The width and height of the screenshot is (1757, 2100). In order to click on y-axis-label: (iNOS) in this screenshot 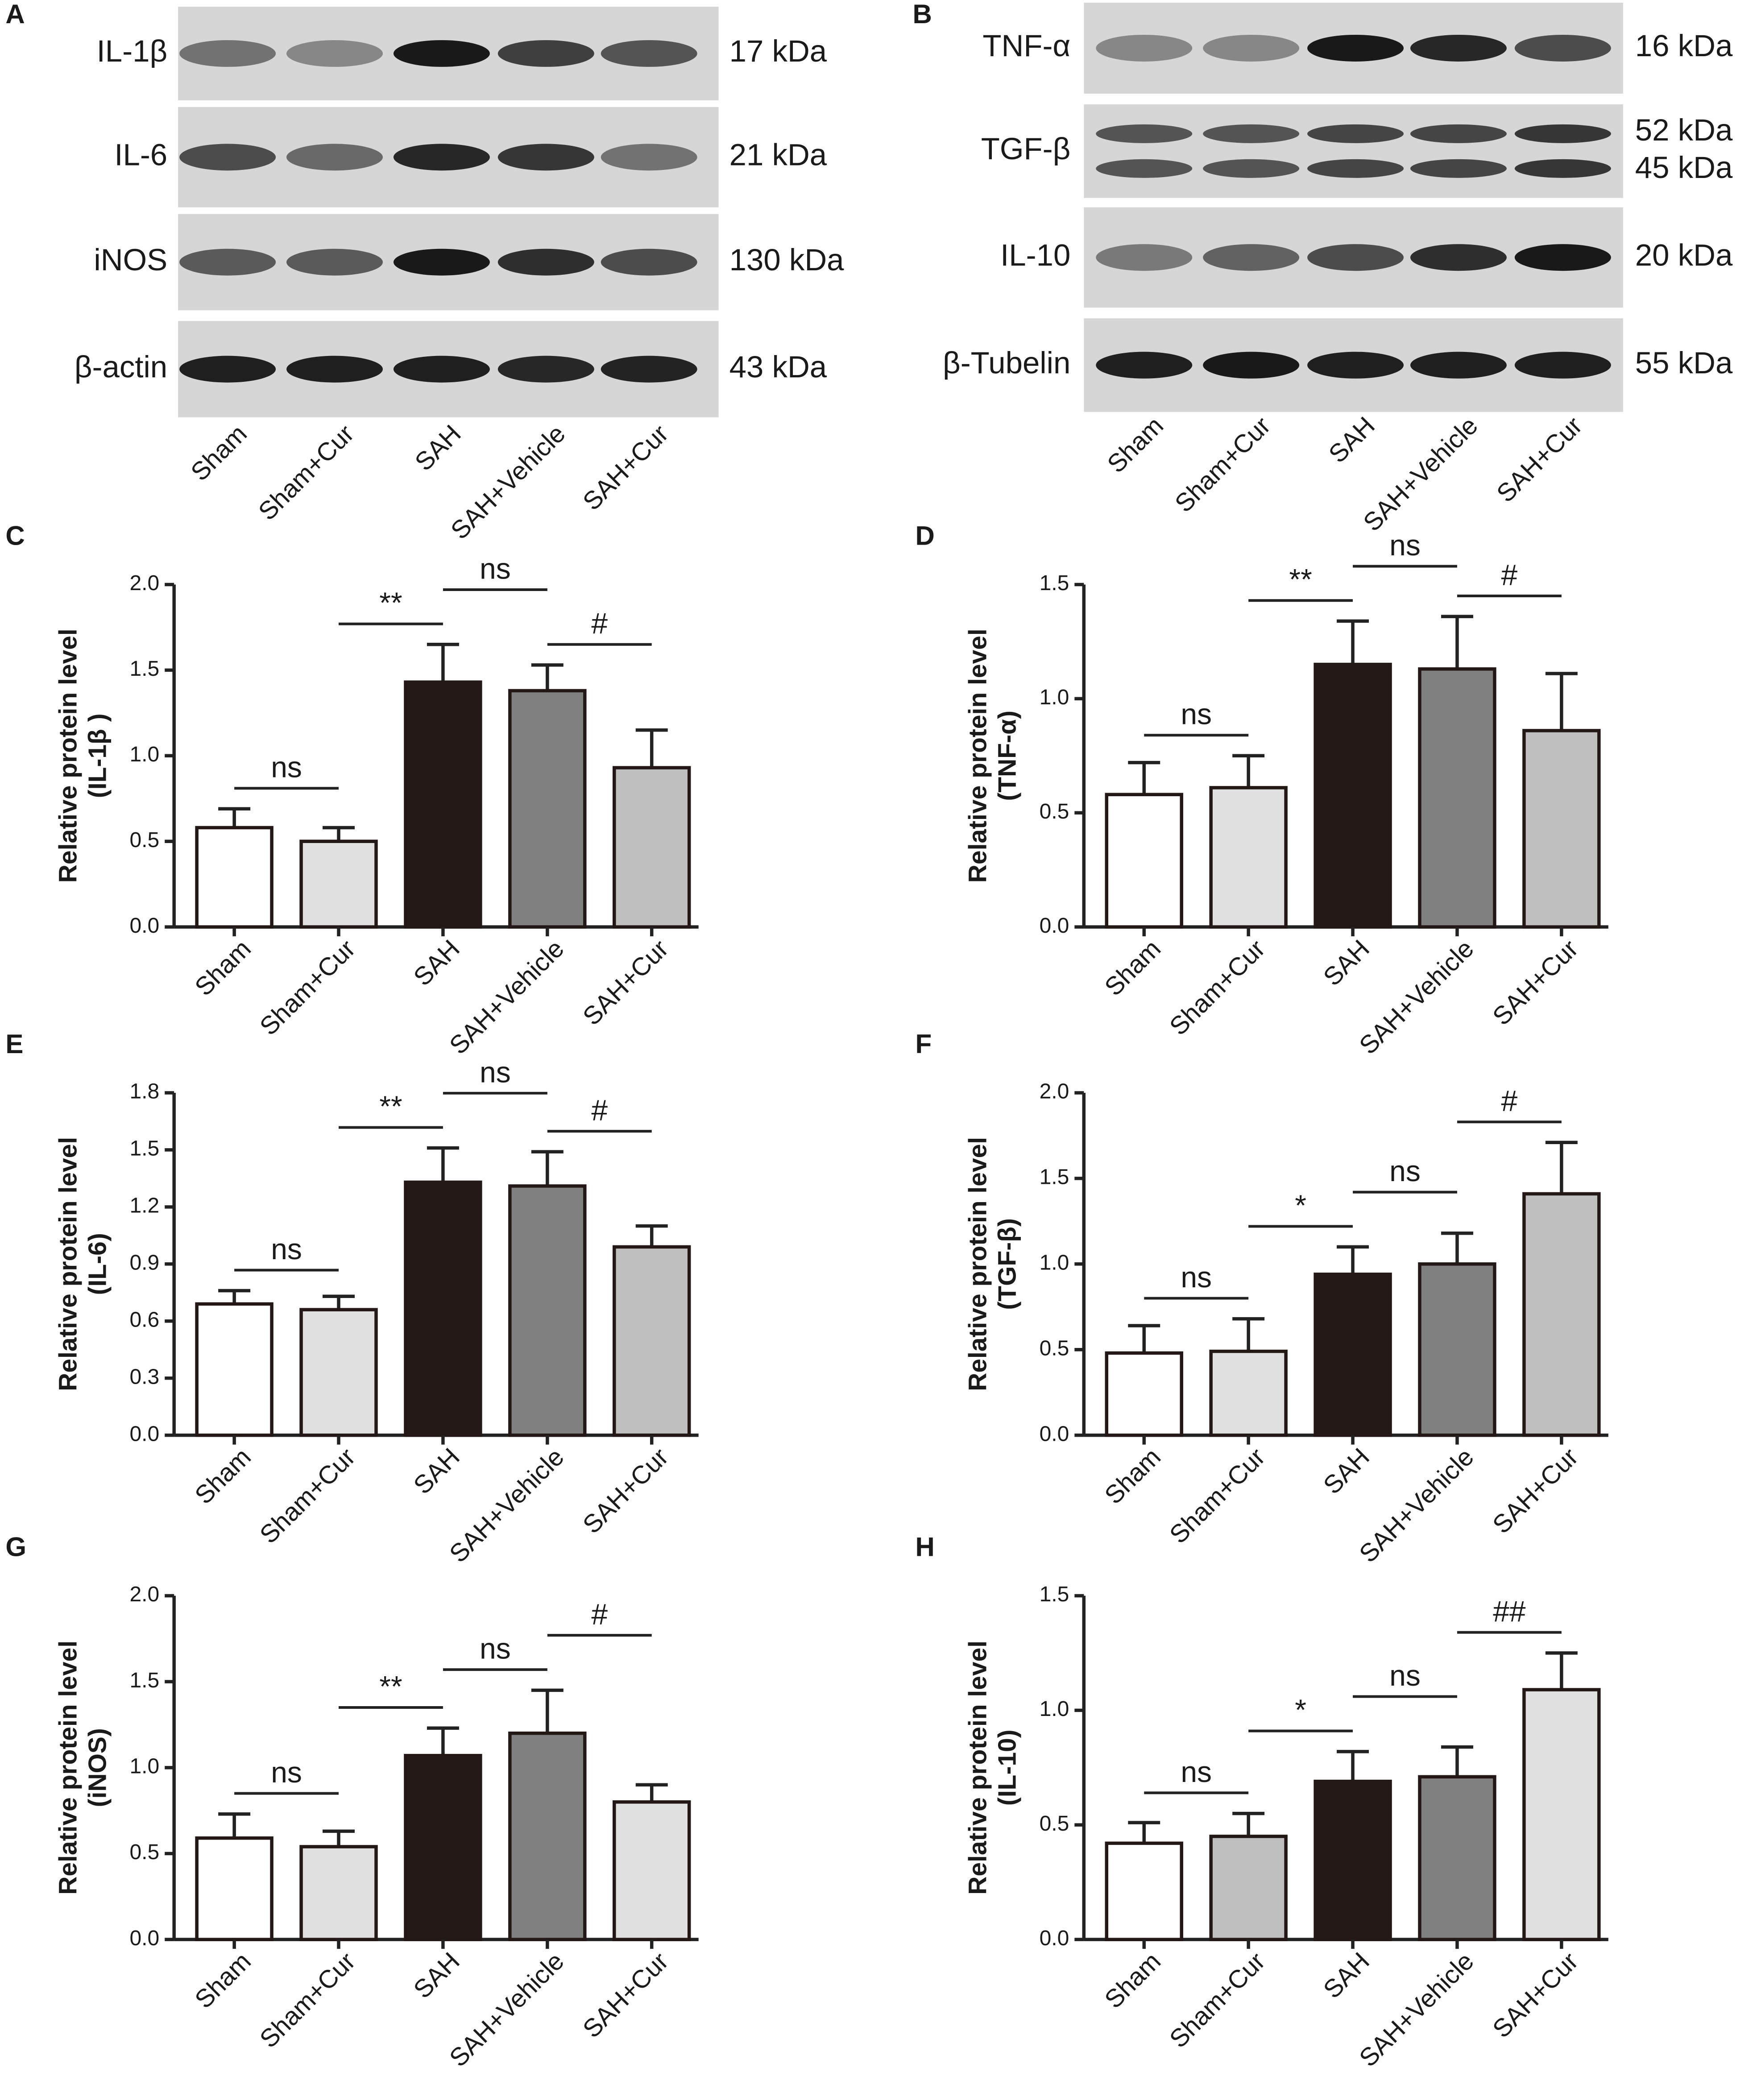, I will do `click(97, 1767)`.